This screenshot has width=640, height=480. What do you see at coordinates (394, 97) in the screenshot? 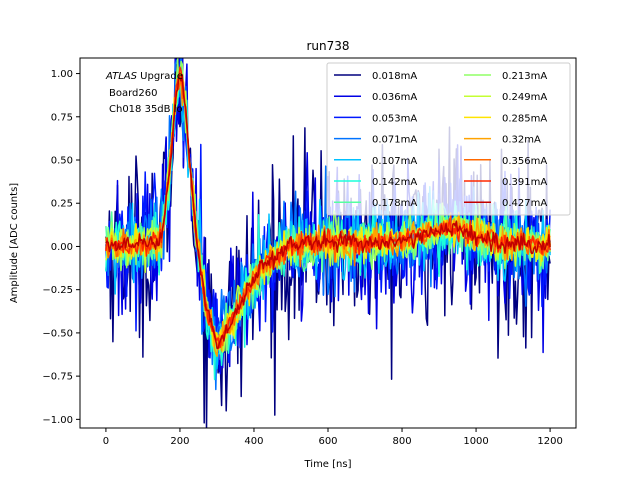
I see `legend-label: 0.036mA` at bounding box center [394, 97].